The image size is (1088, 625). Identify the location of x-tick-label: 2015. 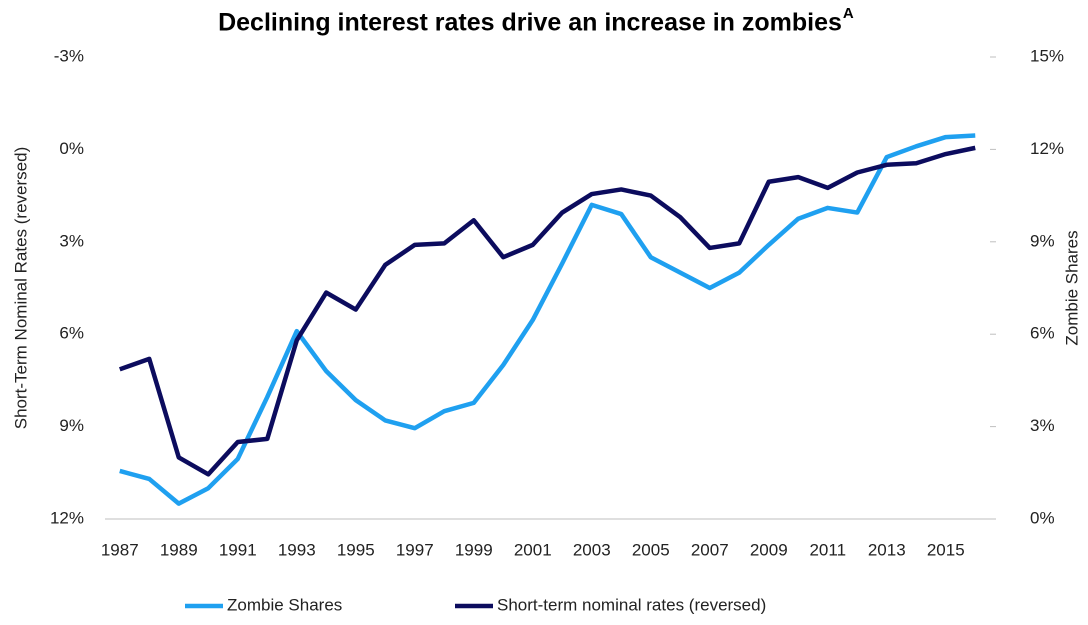
(946, 549).